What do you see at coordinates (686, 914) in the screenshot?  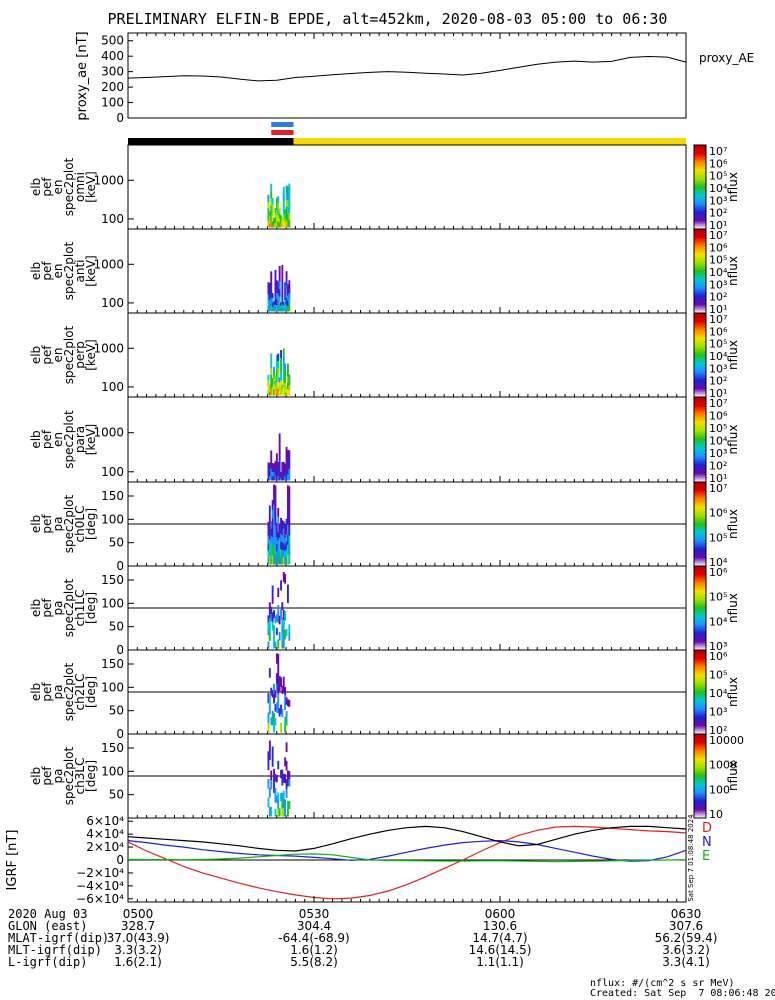 I see `xaxis-value: 0630` at bounding box center [686, 914].